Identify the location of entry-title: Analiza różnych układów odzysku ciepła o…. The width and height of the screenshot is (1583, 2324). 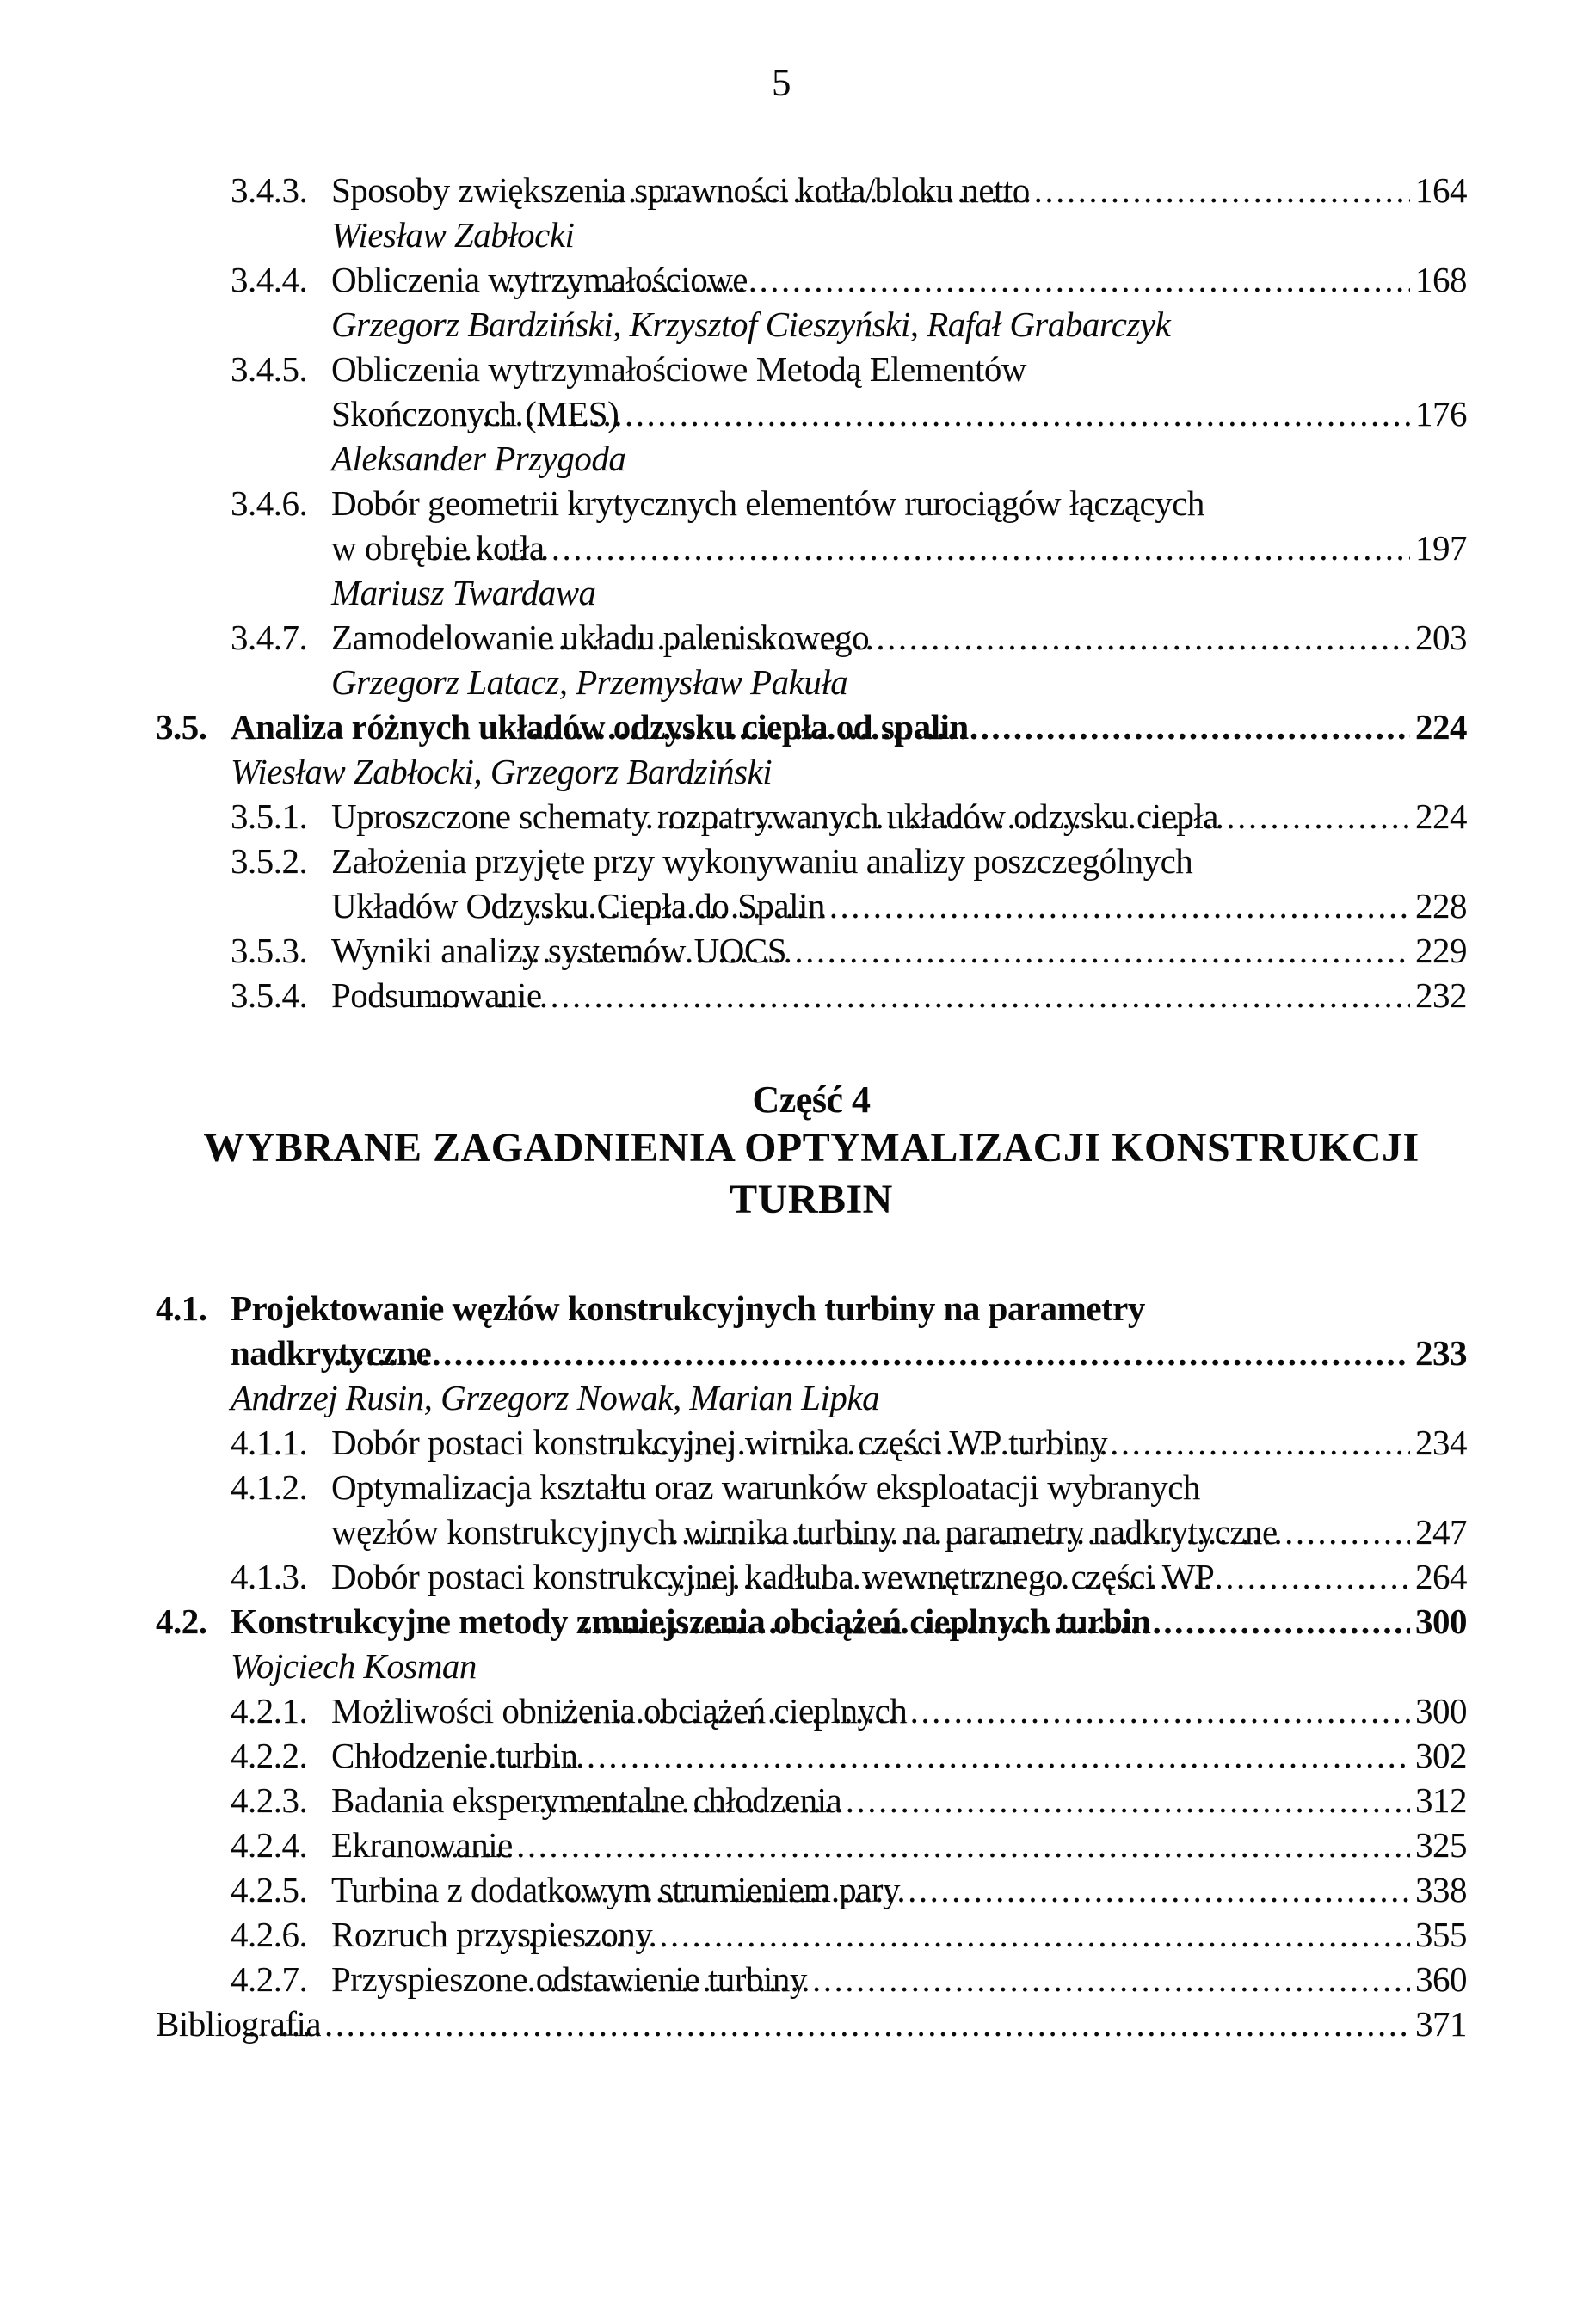
(600, 727).